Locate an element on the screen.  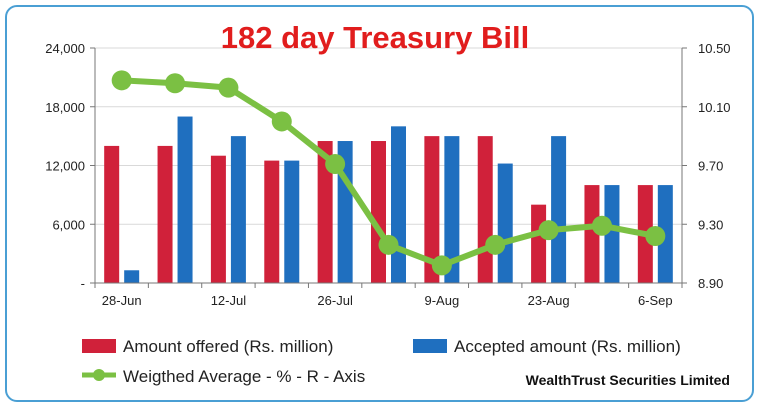
right-tick-label: 8.90 is located at coordinates (710, 283).